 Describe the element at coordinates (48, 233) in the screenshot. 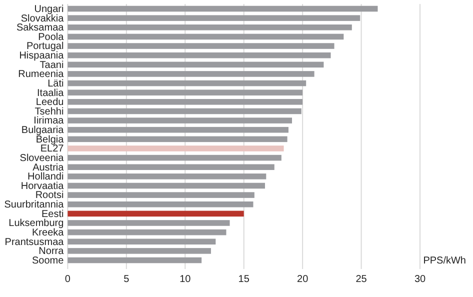

I see `y-tick-label: Kreeka` at that location.